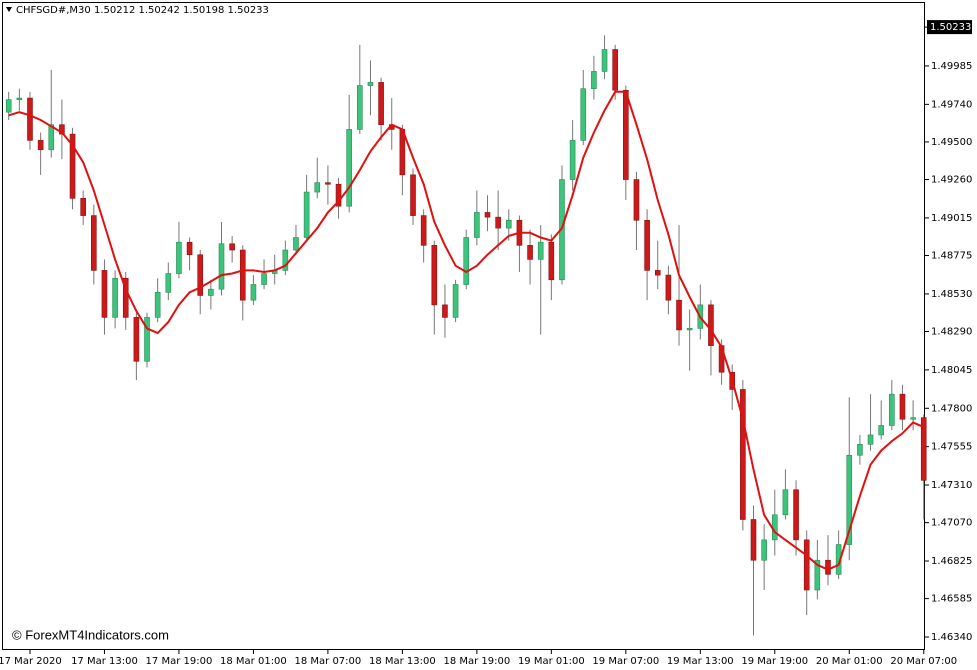 The image size is (977, 670). I want to click on y-tick-label: 1.47800, so click(951, 408).